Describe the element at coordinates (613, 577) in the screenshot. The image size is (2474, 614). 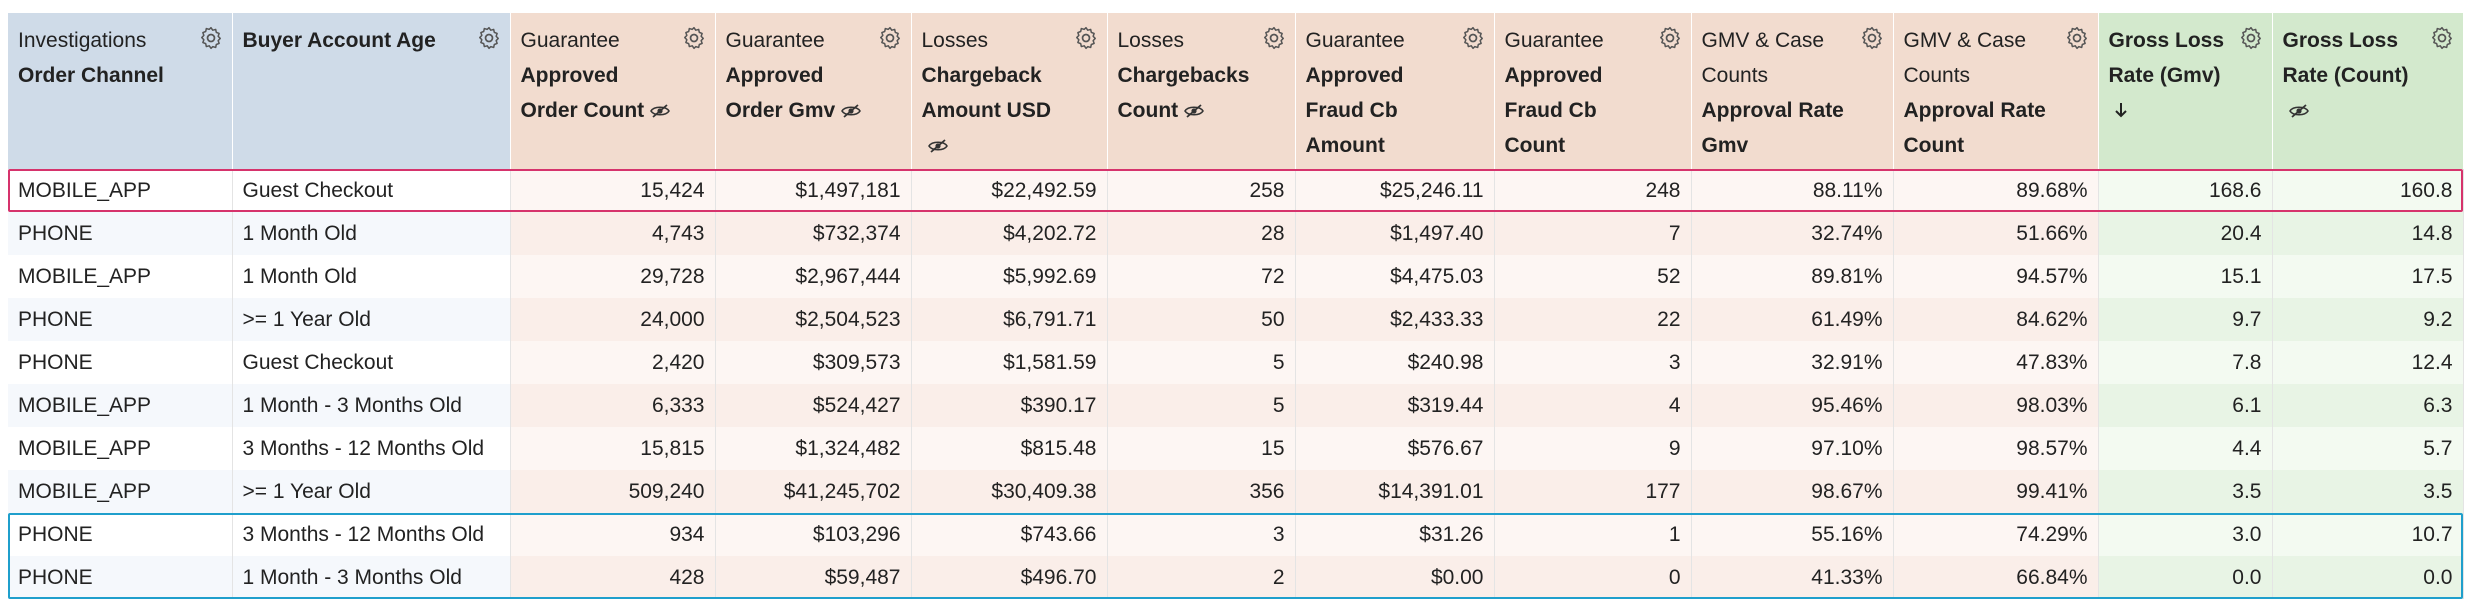
I see `cell: 428` at that location.